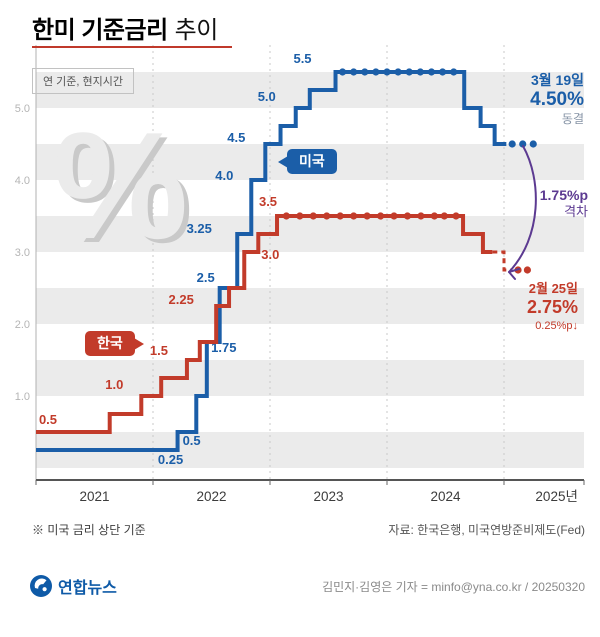  What do you see at coordinates (502, 261) in the screenshot?
I see `kr-line-dashed` at bounding box center [502, 261].